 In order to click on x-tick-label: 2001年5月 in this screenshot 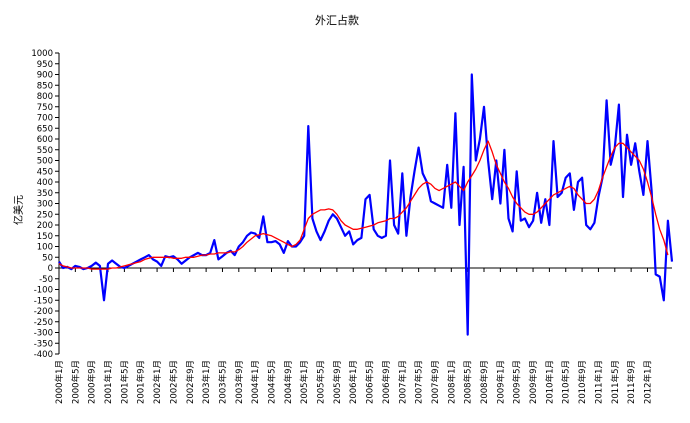, I will do `click(124, 382)`.